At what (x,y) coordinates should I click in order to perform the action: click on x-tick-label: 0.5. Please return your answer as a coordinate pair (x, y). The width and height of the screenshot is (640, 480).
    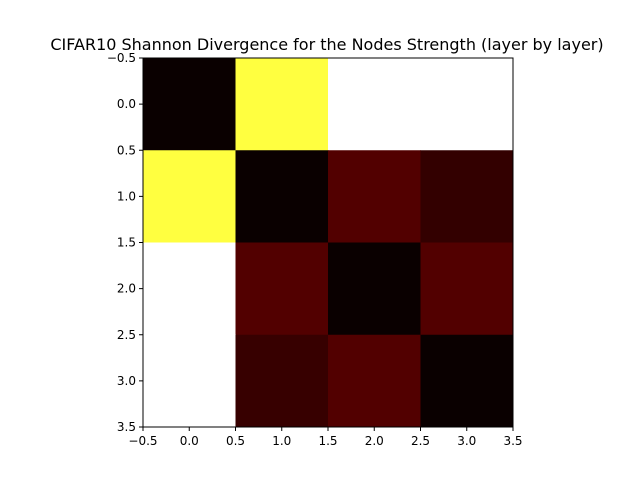
    Looking at the image, I should click on (235, 441).